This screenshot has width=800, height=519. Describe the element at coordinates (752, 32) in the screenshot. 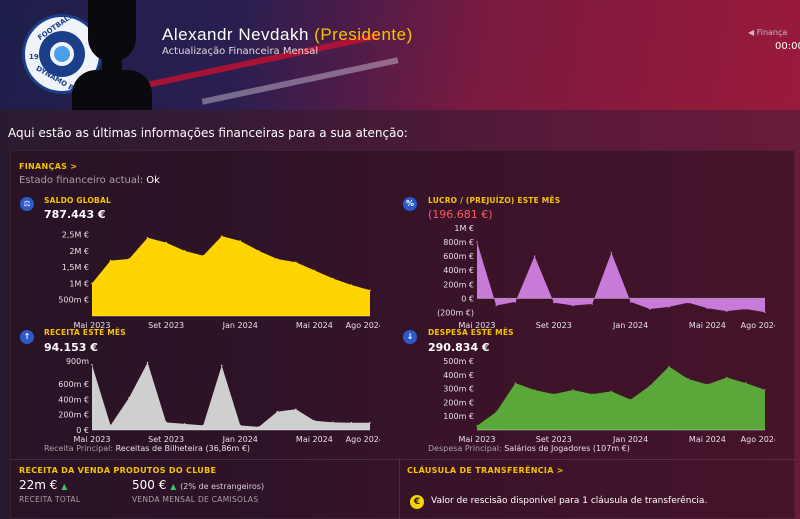

I see `tag-icon: ◀` at that location.